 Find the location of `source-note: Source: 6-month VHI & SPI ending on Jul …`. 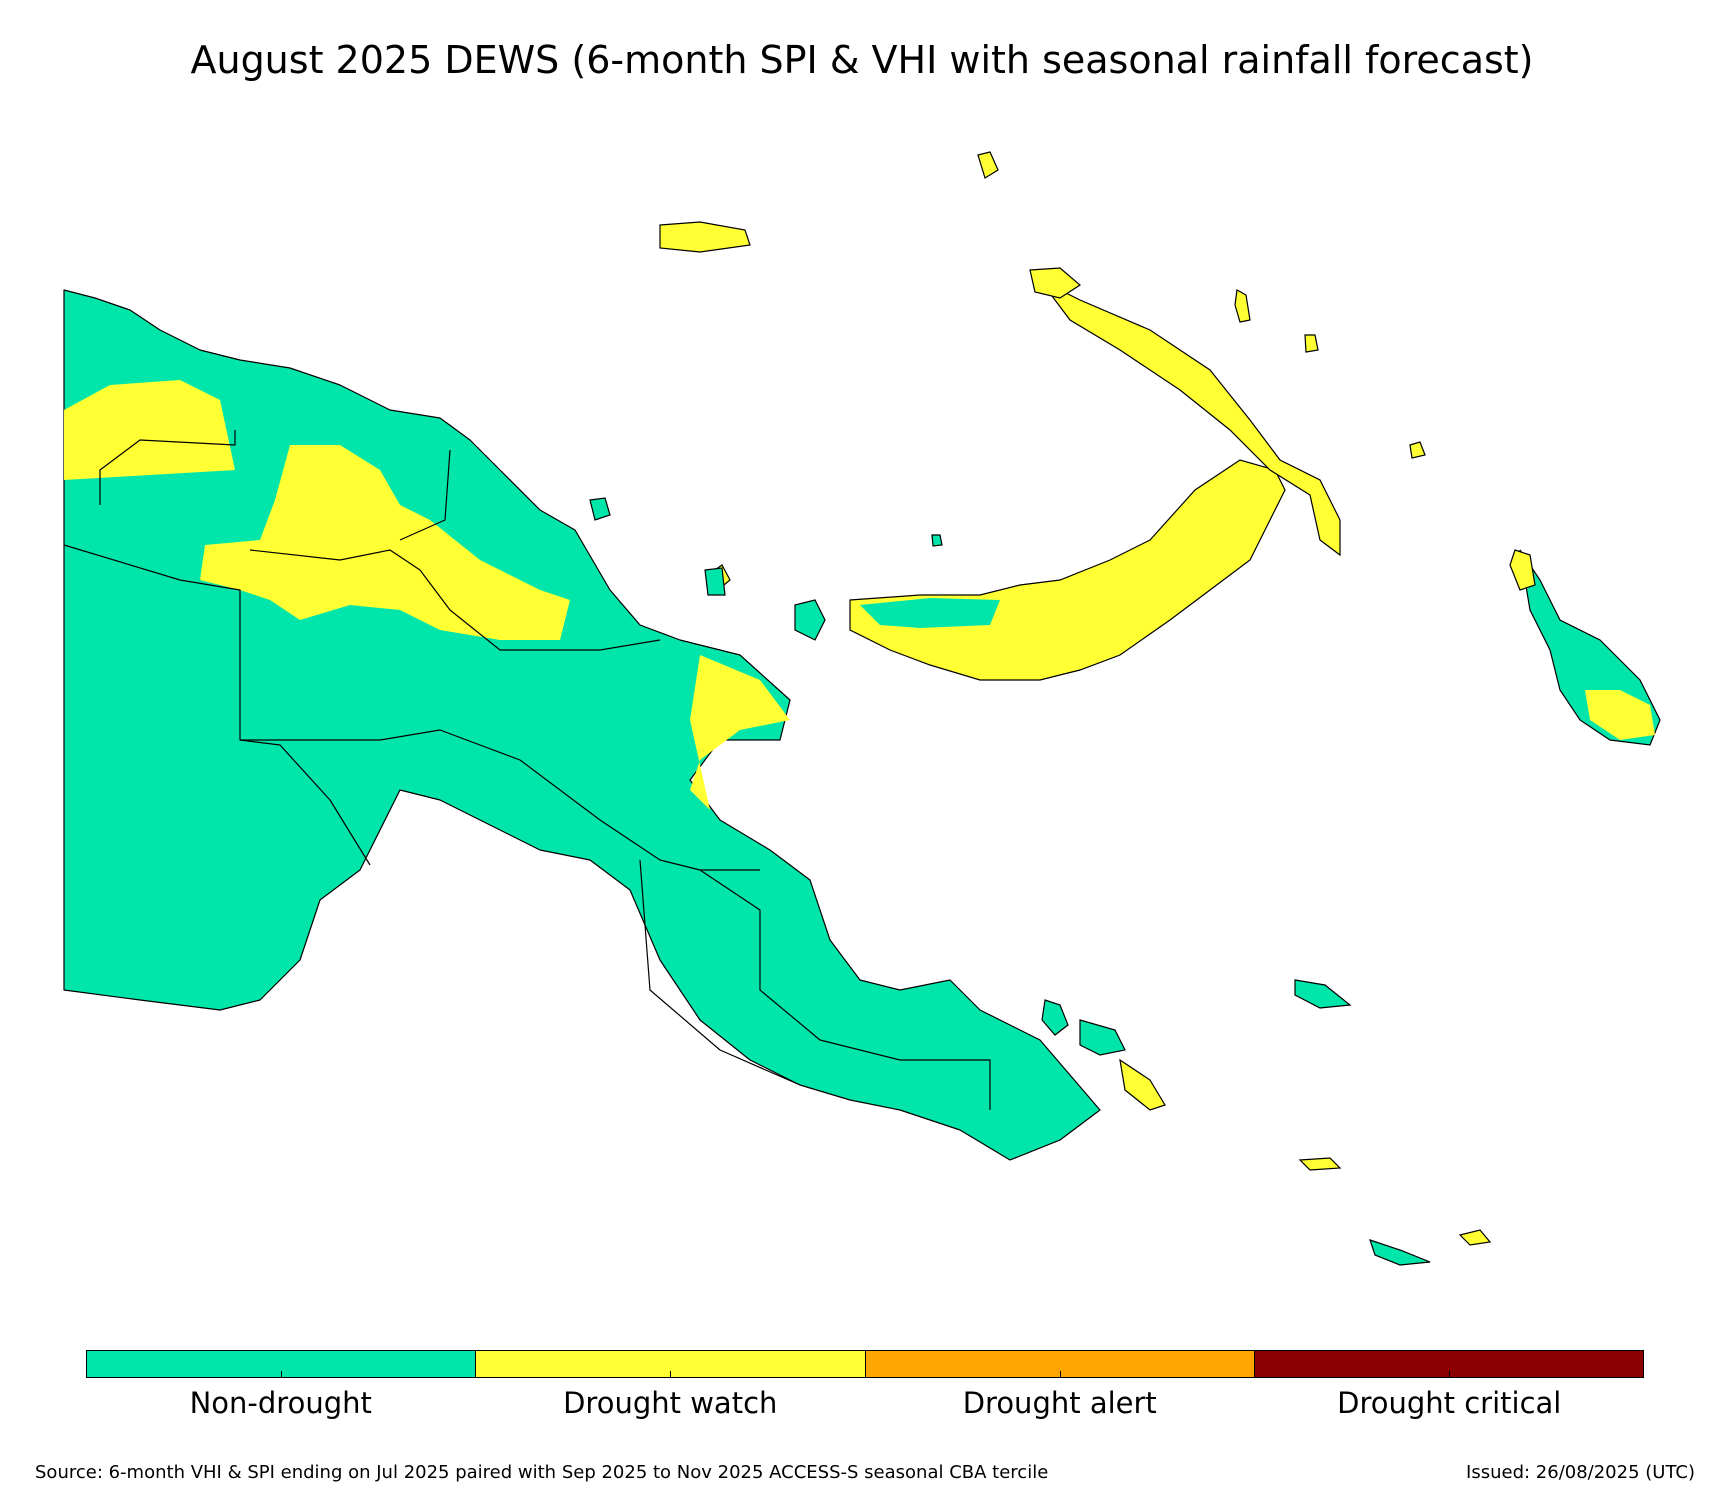

source-note: Source: 6-month VHI & SPI ending on Jul … is located at coordinates (542, 1472).